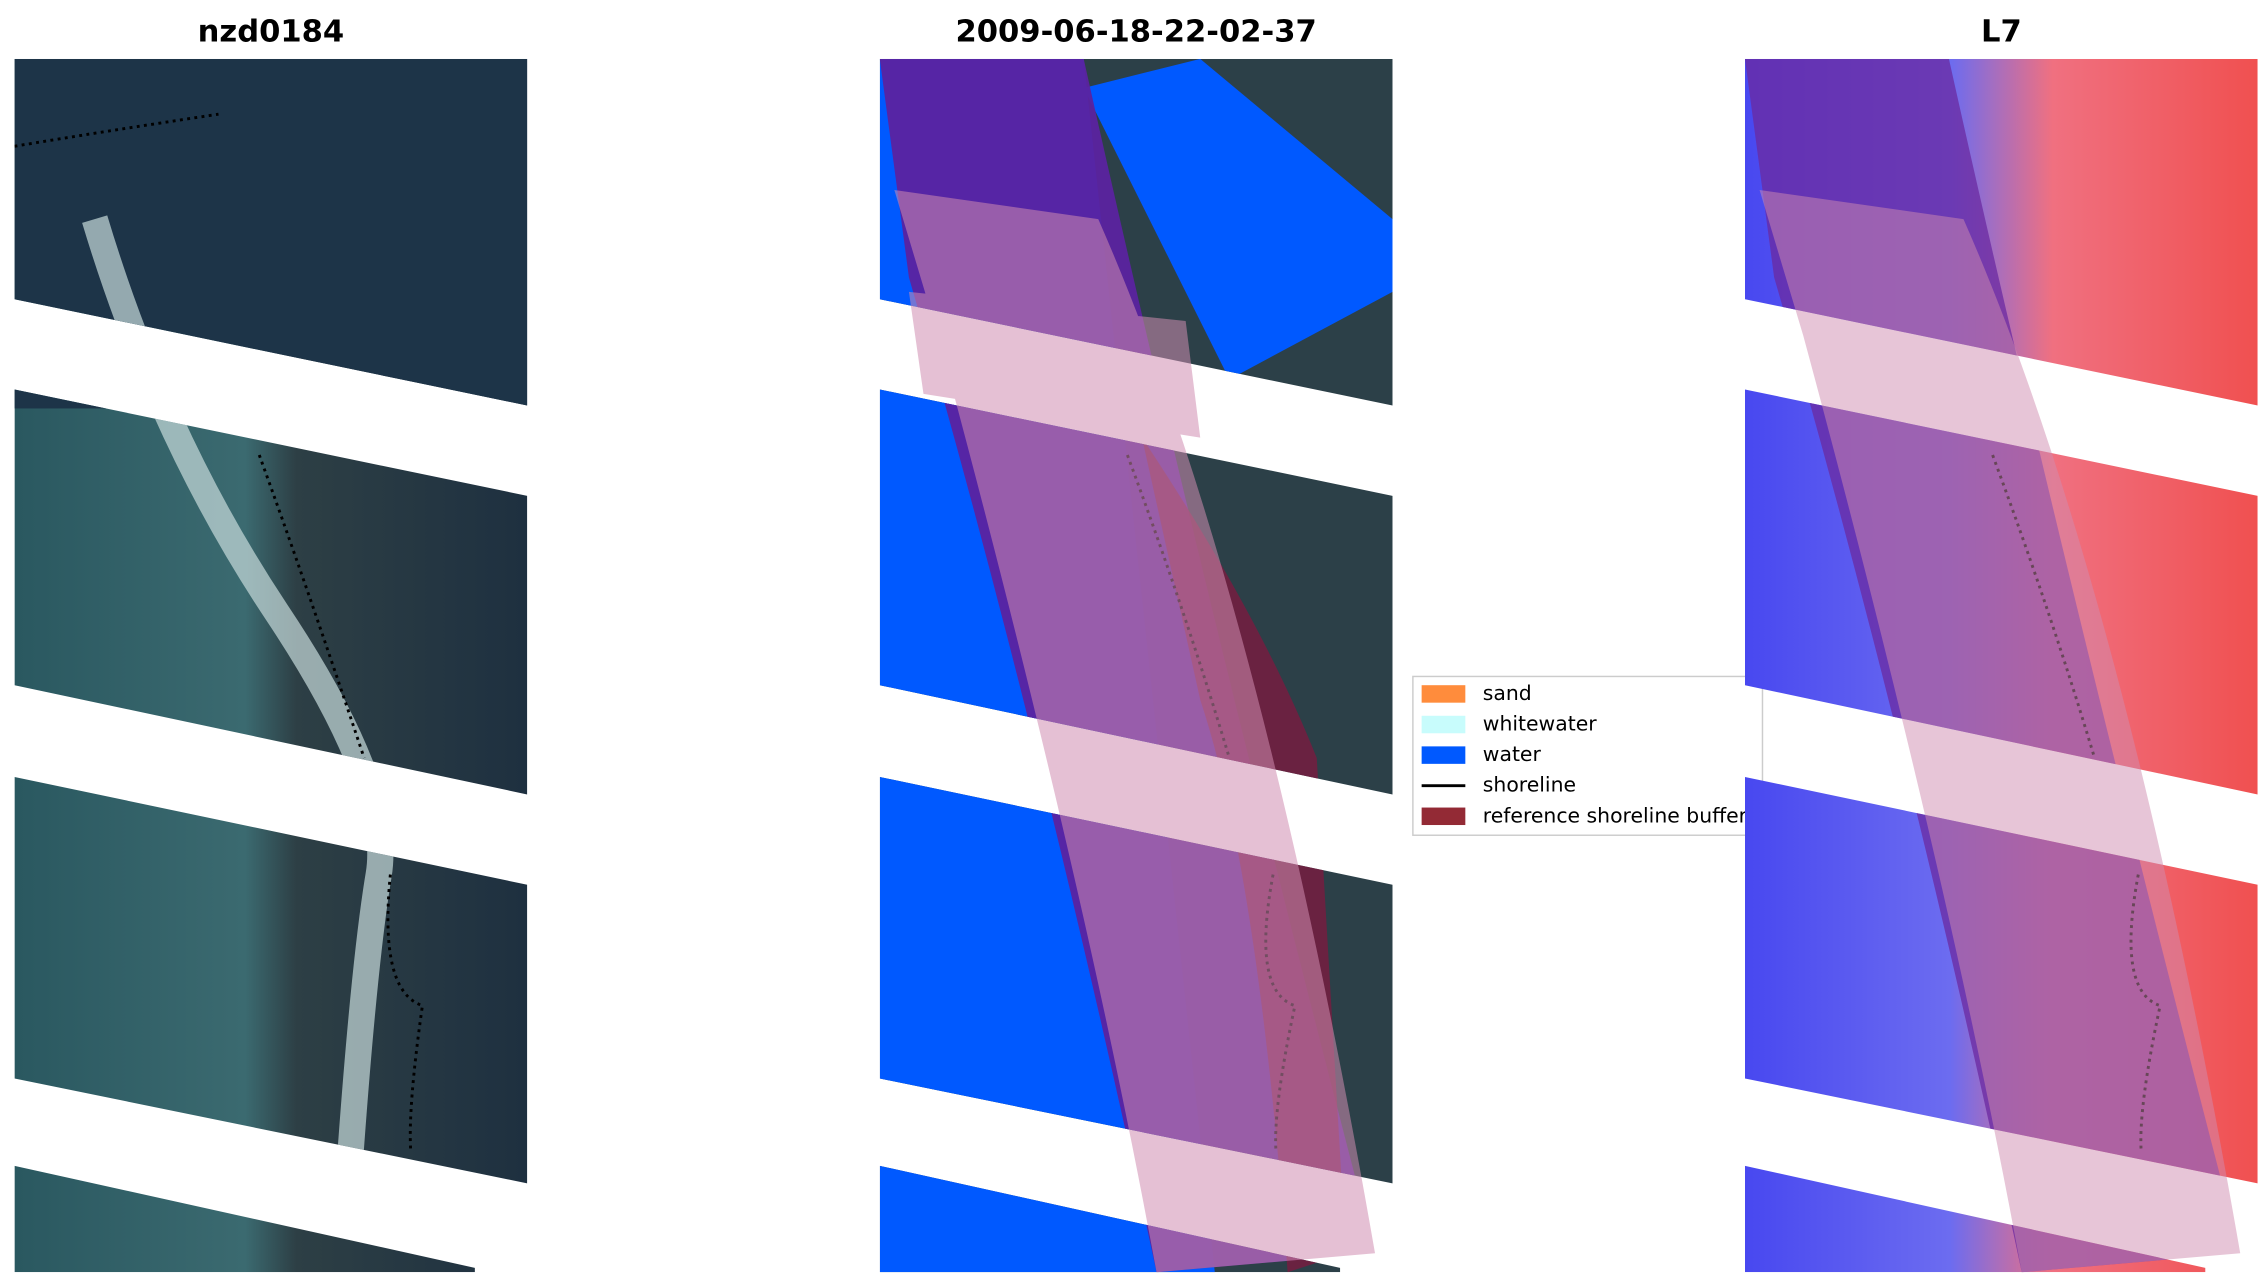 This screenshot has height=1283, width=2265. What do you see at coordinates (1507, 693) in the screenshot?
I see `legend-label: sand` at bounding box center [1507, 693].